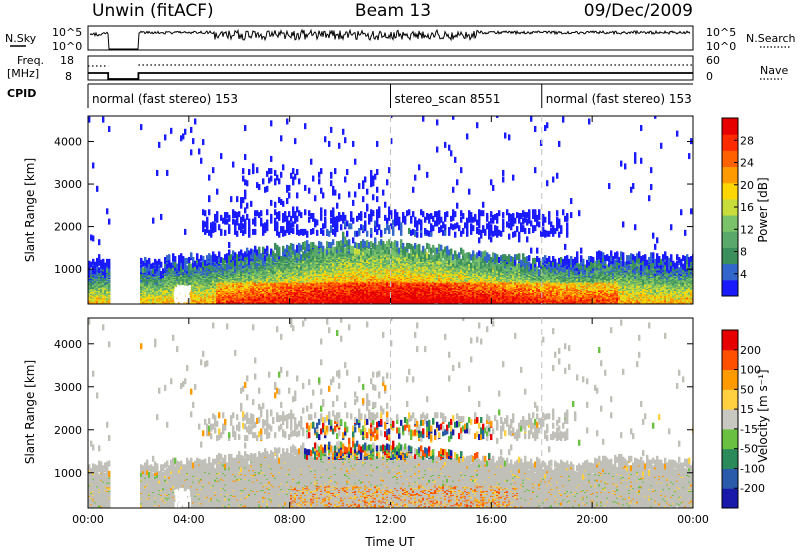  What do you see at coordinates (67, 60) in the screenshot?
I see `freq-tick-top: 18` at bounding box center [67, 60].